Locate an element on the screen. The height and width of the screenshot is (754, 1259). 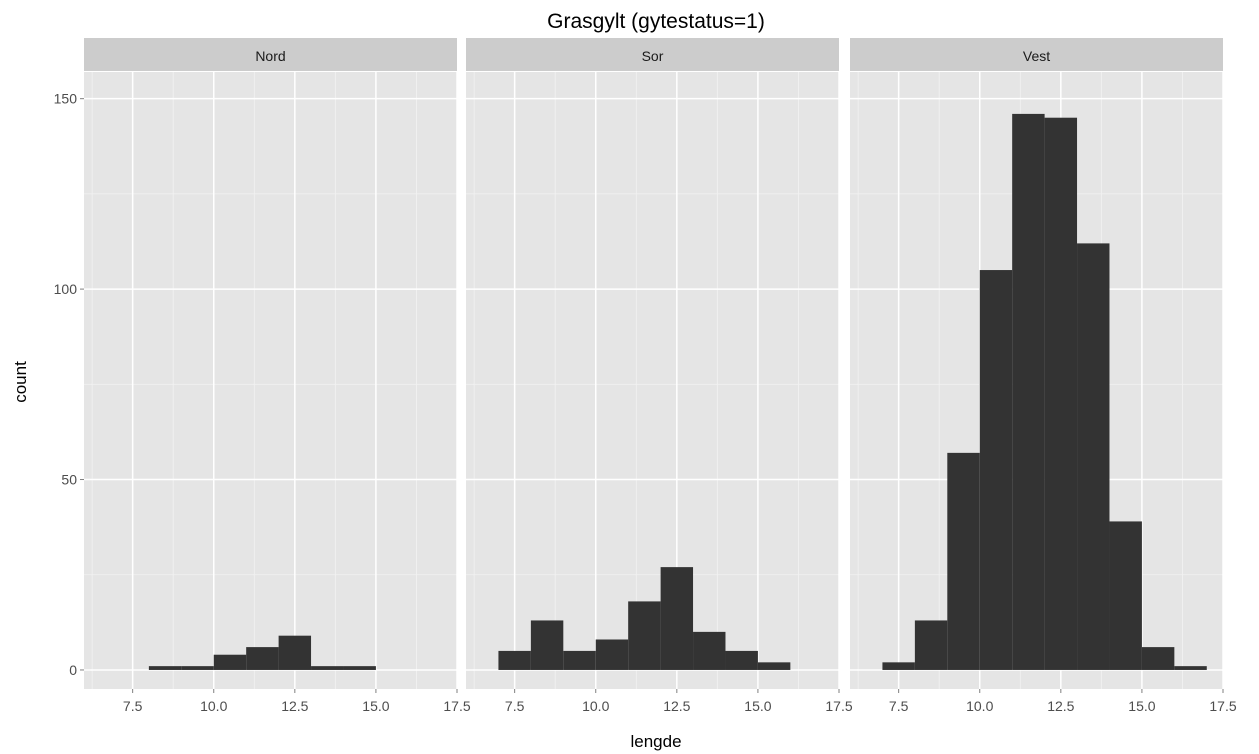
x-axis-title: lengde is located at coordinates (655, 741).